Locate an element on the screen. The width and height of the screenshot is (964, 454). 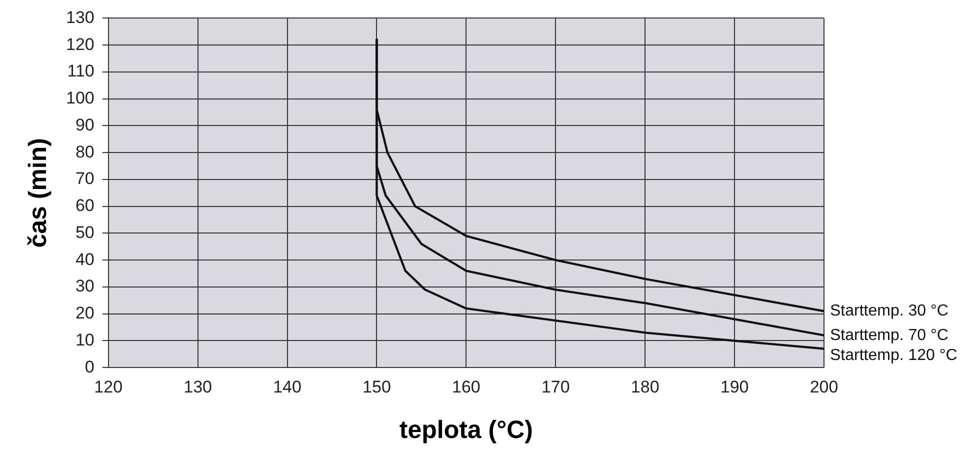
y-tick-label: 10 is located at coordinates (84, 340).